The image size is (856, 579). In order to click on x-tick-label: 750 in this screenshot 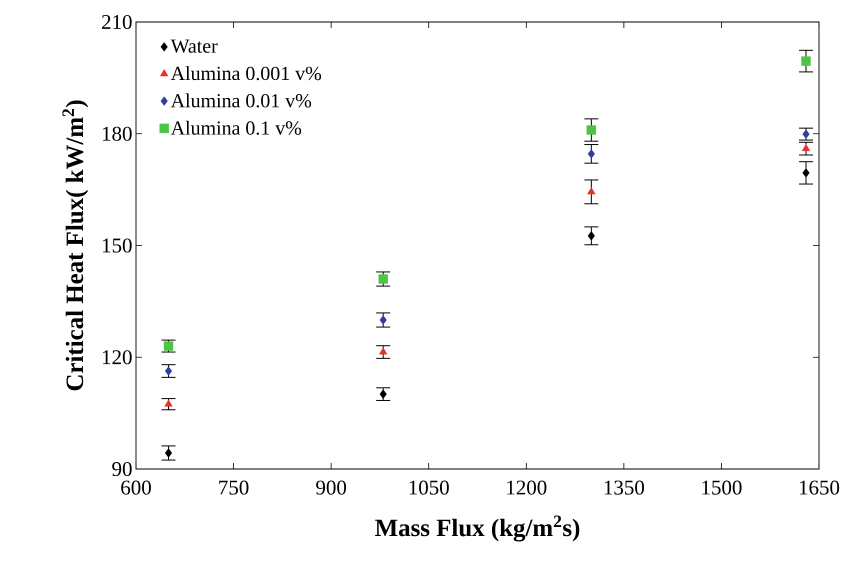, I will do `click(233, 487)`.